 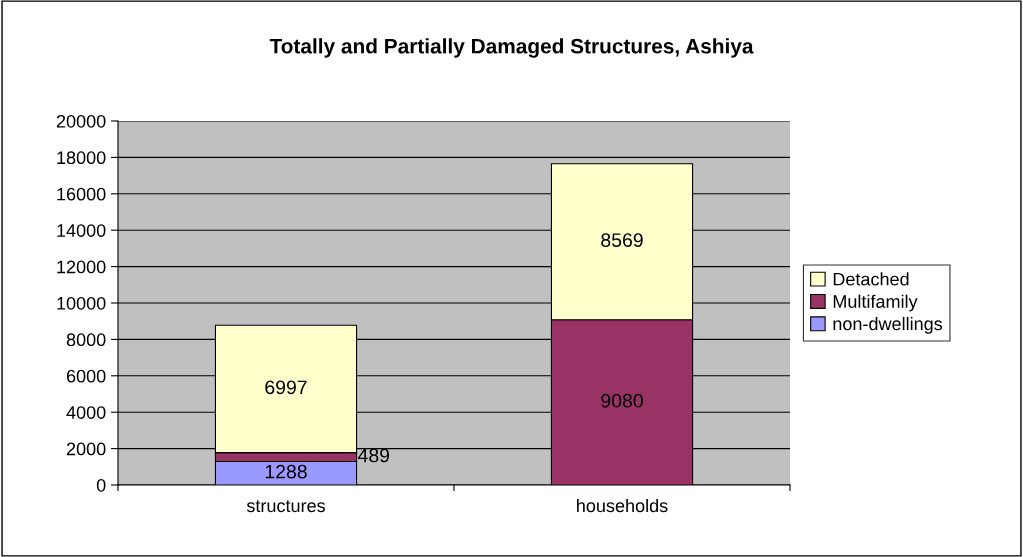 I want to click on y-tick-label: 10000, so click(x=81, y=303).